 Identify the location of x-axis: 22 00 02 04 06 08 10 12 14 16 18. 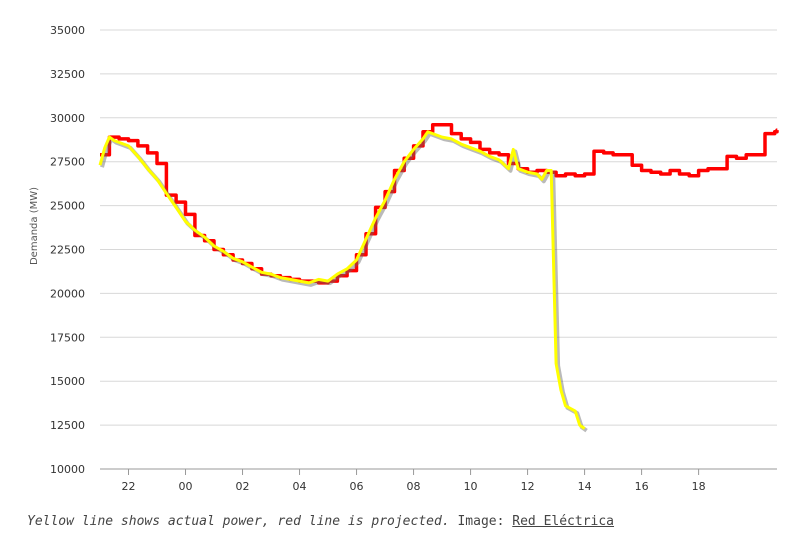
(414, 481).